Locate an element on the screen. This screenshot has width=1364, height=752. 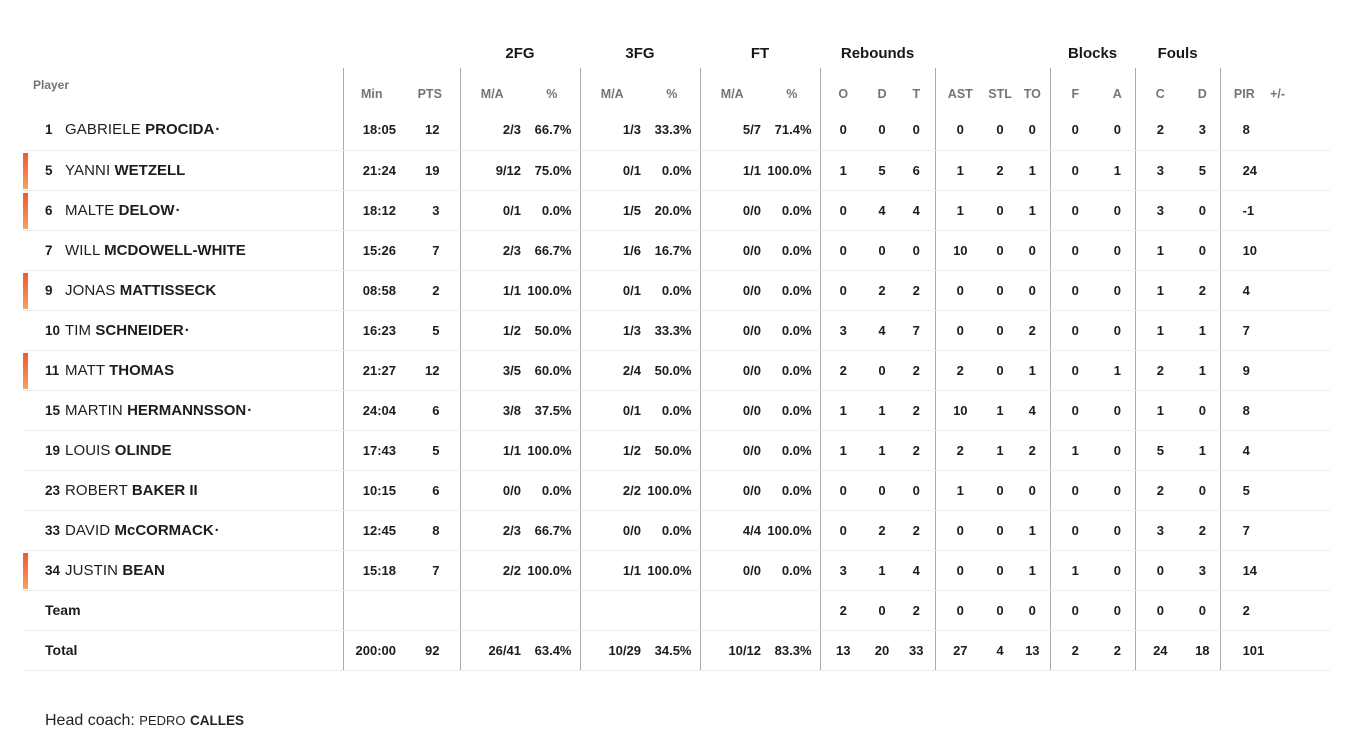
player-last-name: PROCIDA is located at coordinates (180, 130).